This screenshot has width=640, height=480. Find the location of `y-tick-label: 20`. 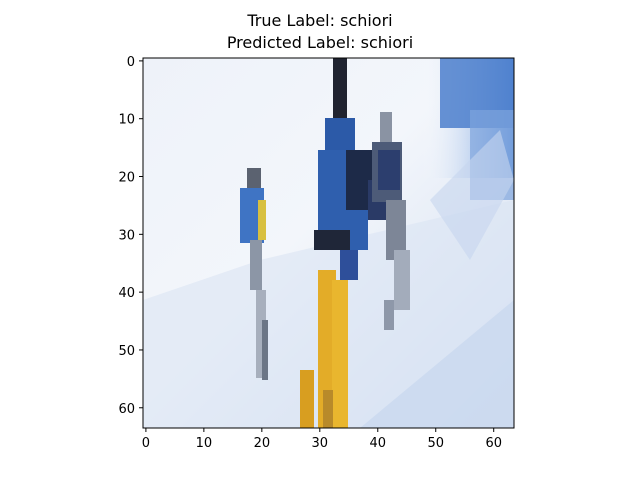

y-tick-label: 20 is located at coordinates (126, 178).